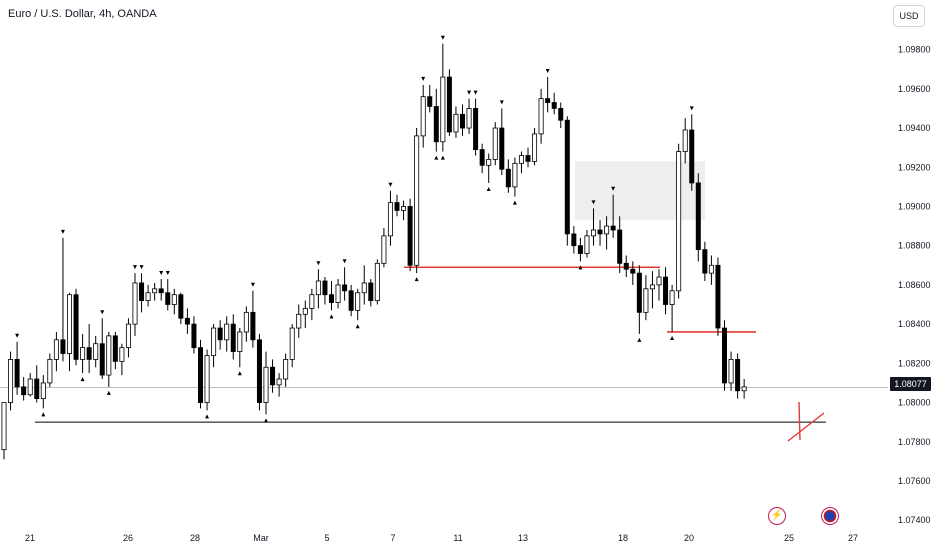  What do you see at coordinates (623, 538) in the screenshot?
I see `time-axis-label: 18` at bounding box center [623, 538].